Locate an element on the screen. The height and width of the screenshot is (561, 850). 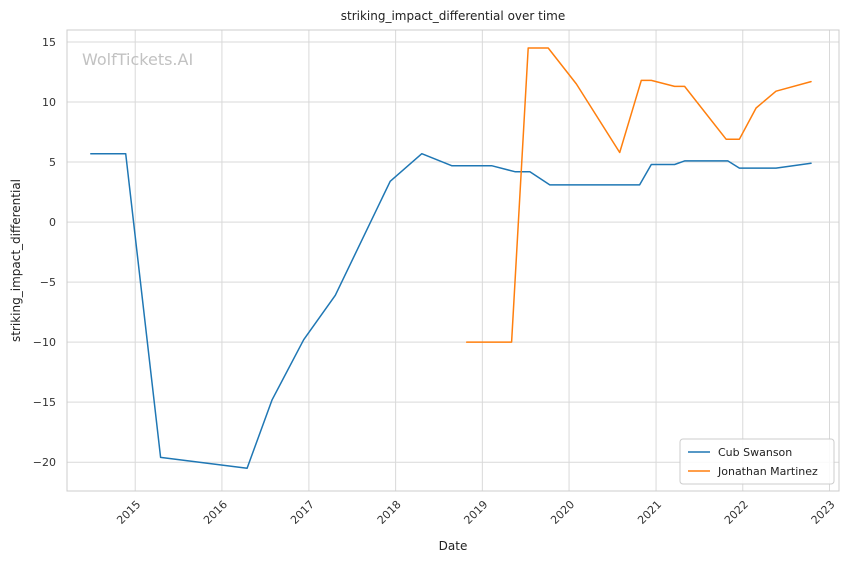
legend: Cub Swanson Jonathan Martinez is located at coordinates (757, 461).